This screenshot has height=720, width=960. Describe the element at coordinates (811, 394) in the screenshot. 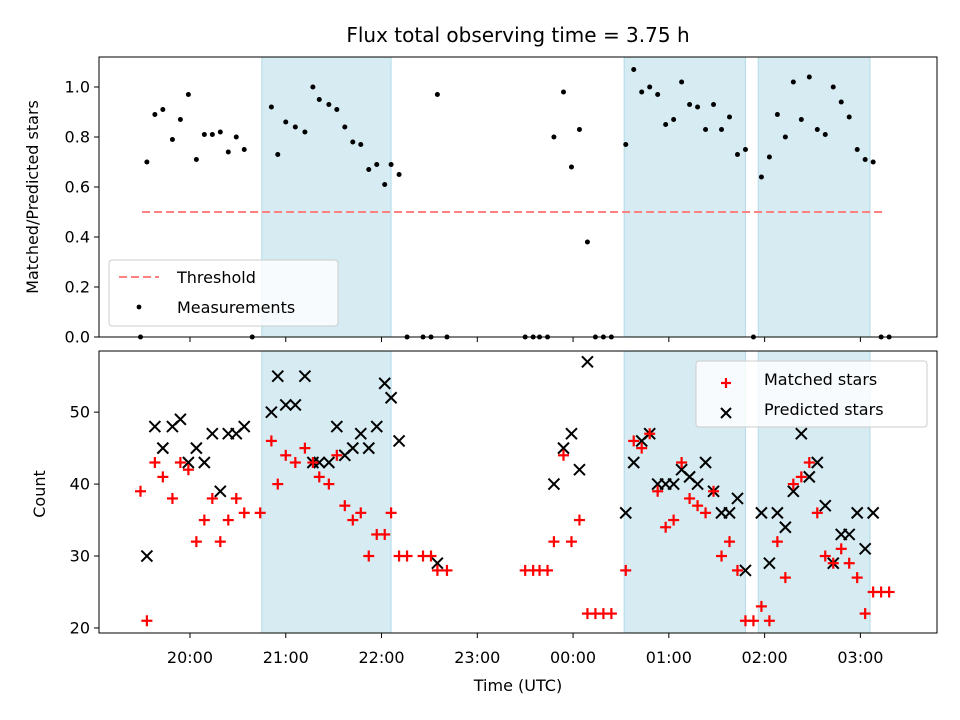

I see `count-legend-box` at that location.